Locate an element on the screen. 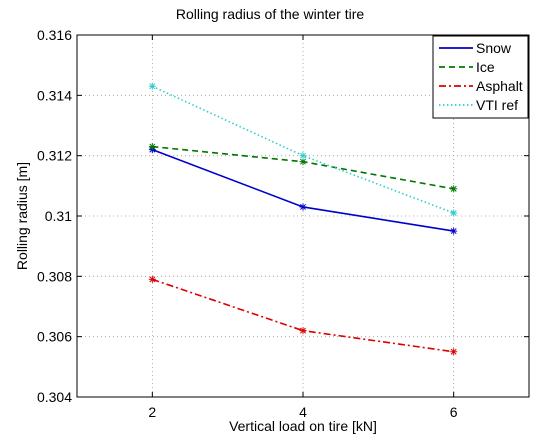 The image size is (533, 439). x-tick-label: 4 is located at coordinates (303, 412).